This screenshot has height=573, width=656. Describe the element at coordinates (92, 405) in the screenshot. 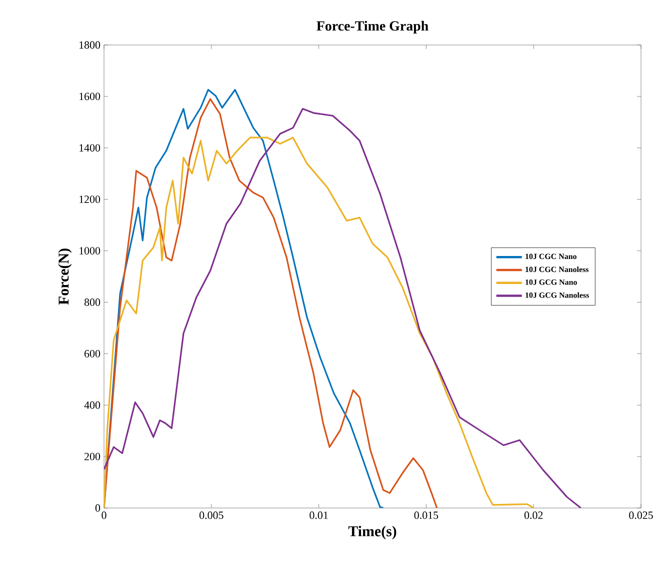

I see `y-tick-label: 400` at that location.